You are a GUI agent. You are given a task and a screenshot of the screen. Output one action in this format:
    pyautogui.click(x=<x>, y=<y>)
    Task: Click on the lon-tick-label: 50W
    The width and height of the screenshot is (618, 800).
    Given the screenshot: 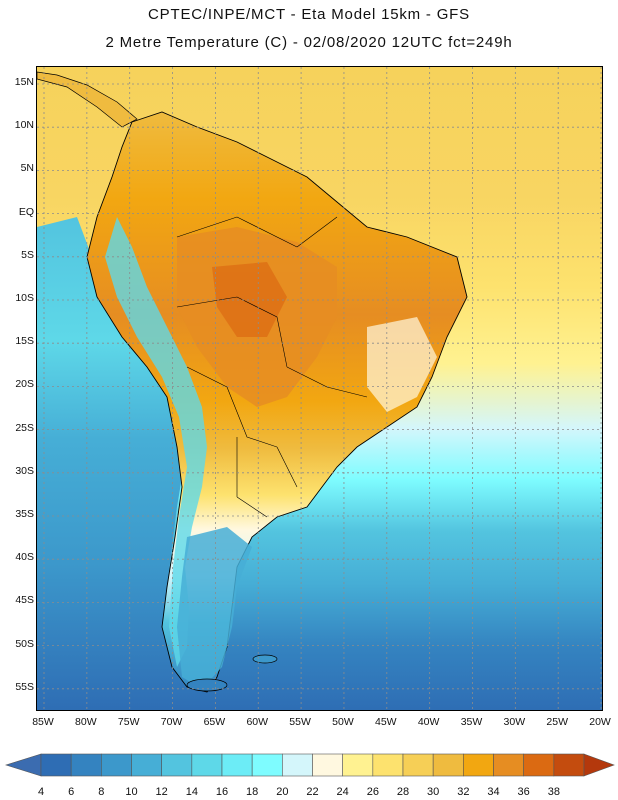 What is the action you would take?
    pyautogui.click(x=343, y=722)
    